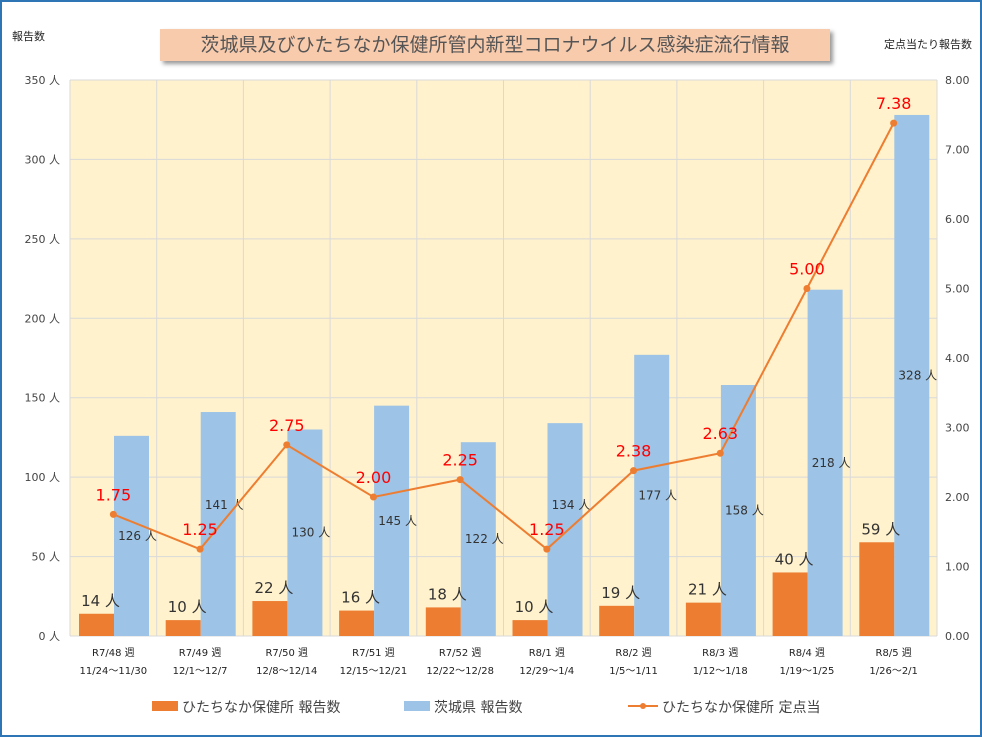  Describe the element at coordinates (373, 653) in the screenshot. I see `x-tick-label: R7/51 週` at that location.